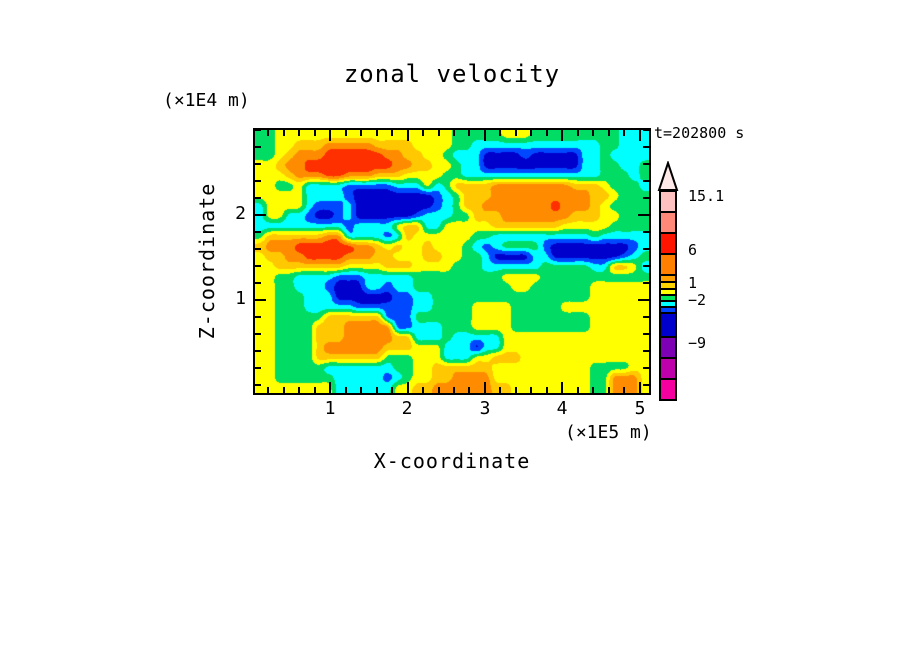  What do you see at coordinates (640, 408) in the screenshot?
I see `x-tick-label: 5` at bounding box center [640, 408].